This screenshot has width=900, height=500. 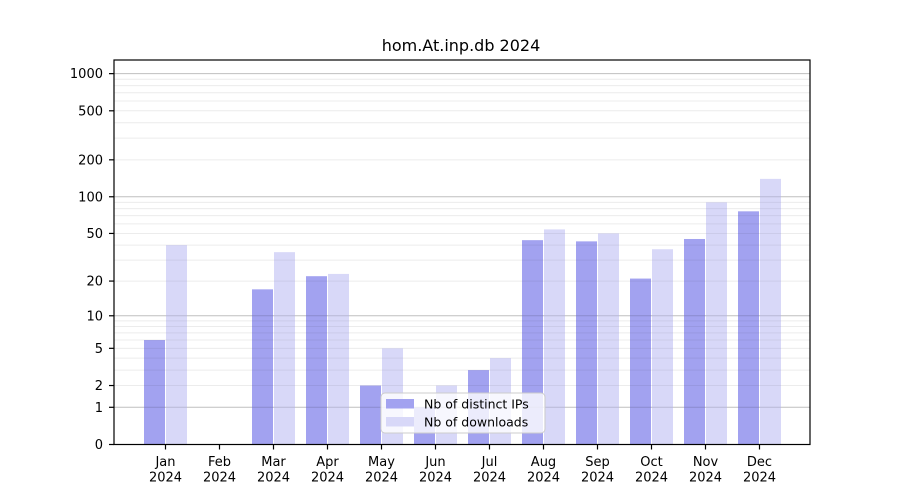 I want to click on y-tick-label: 100, so click(x=90, y=197).